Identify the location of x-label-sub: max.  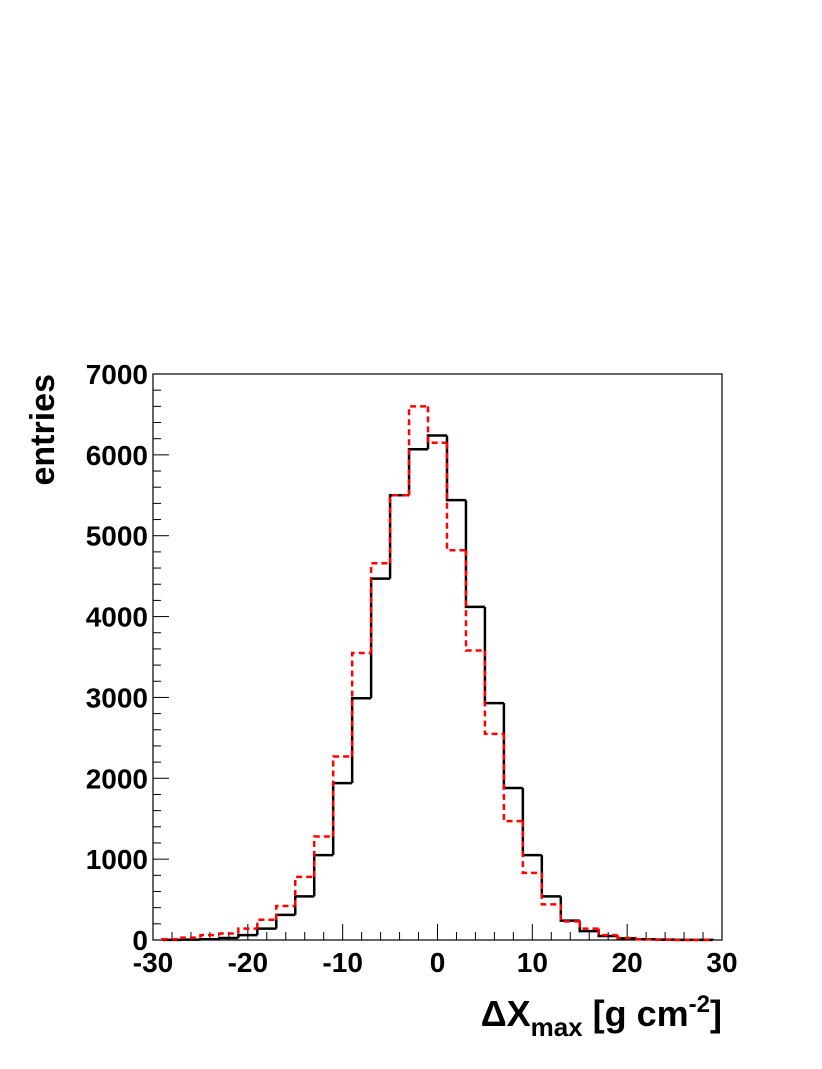
(557, 1027).